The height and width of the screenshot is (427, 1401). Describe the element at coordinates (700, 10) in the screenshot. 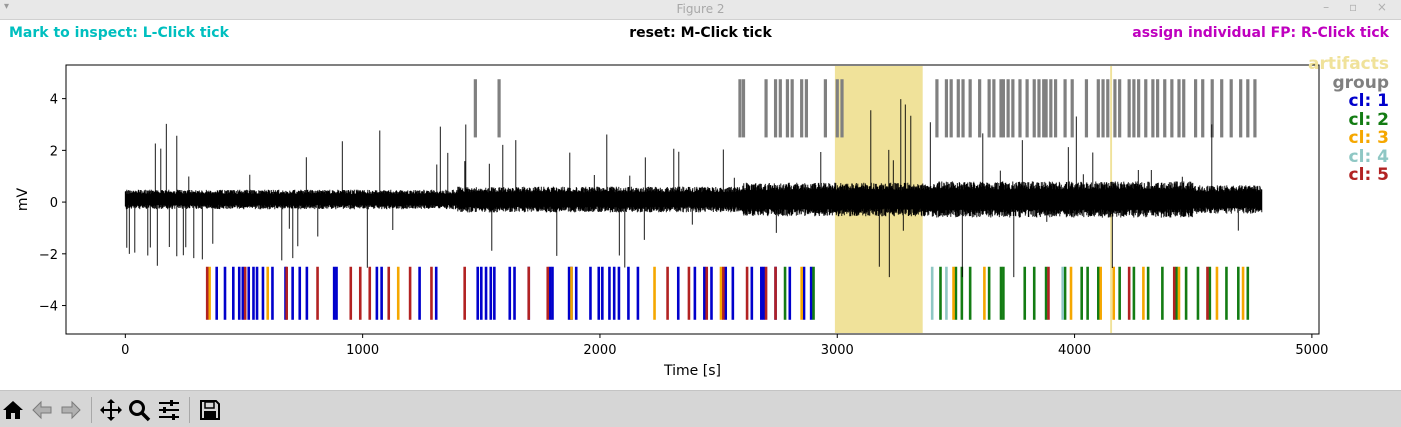

I see `window-titlebar: ▾ Figure 2 – ▫ ×` at that location.